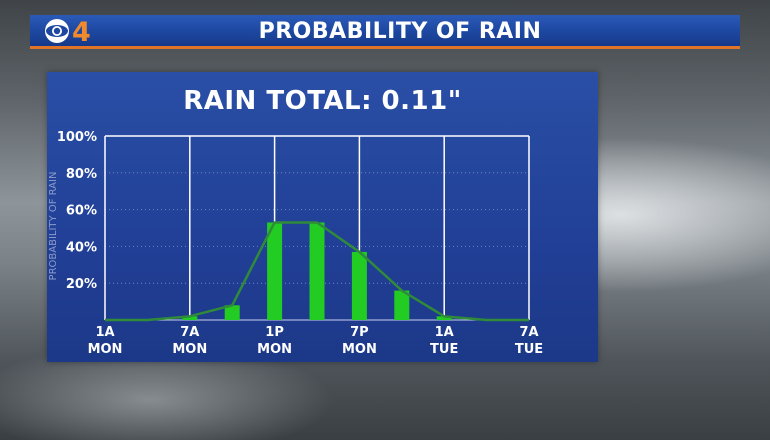 The width and height of the screenshot is (770, 440). I want to click on chart-title: RAIN TOTAL: 0.11", so click(322, 101).